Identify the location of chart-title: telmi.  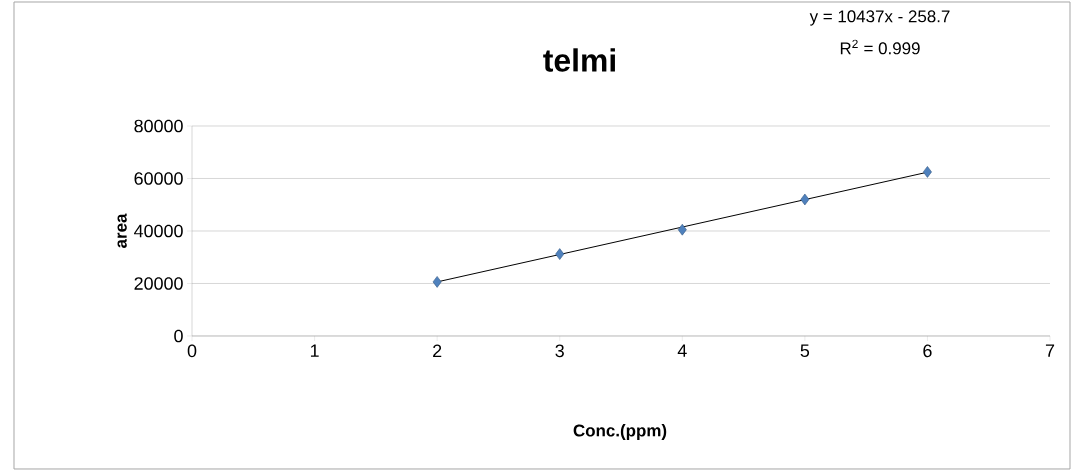
(579, 60).